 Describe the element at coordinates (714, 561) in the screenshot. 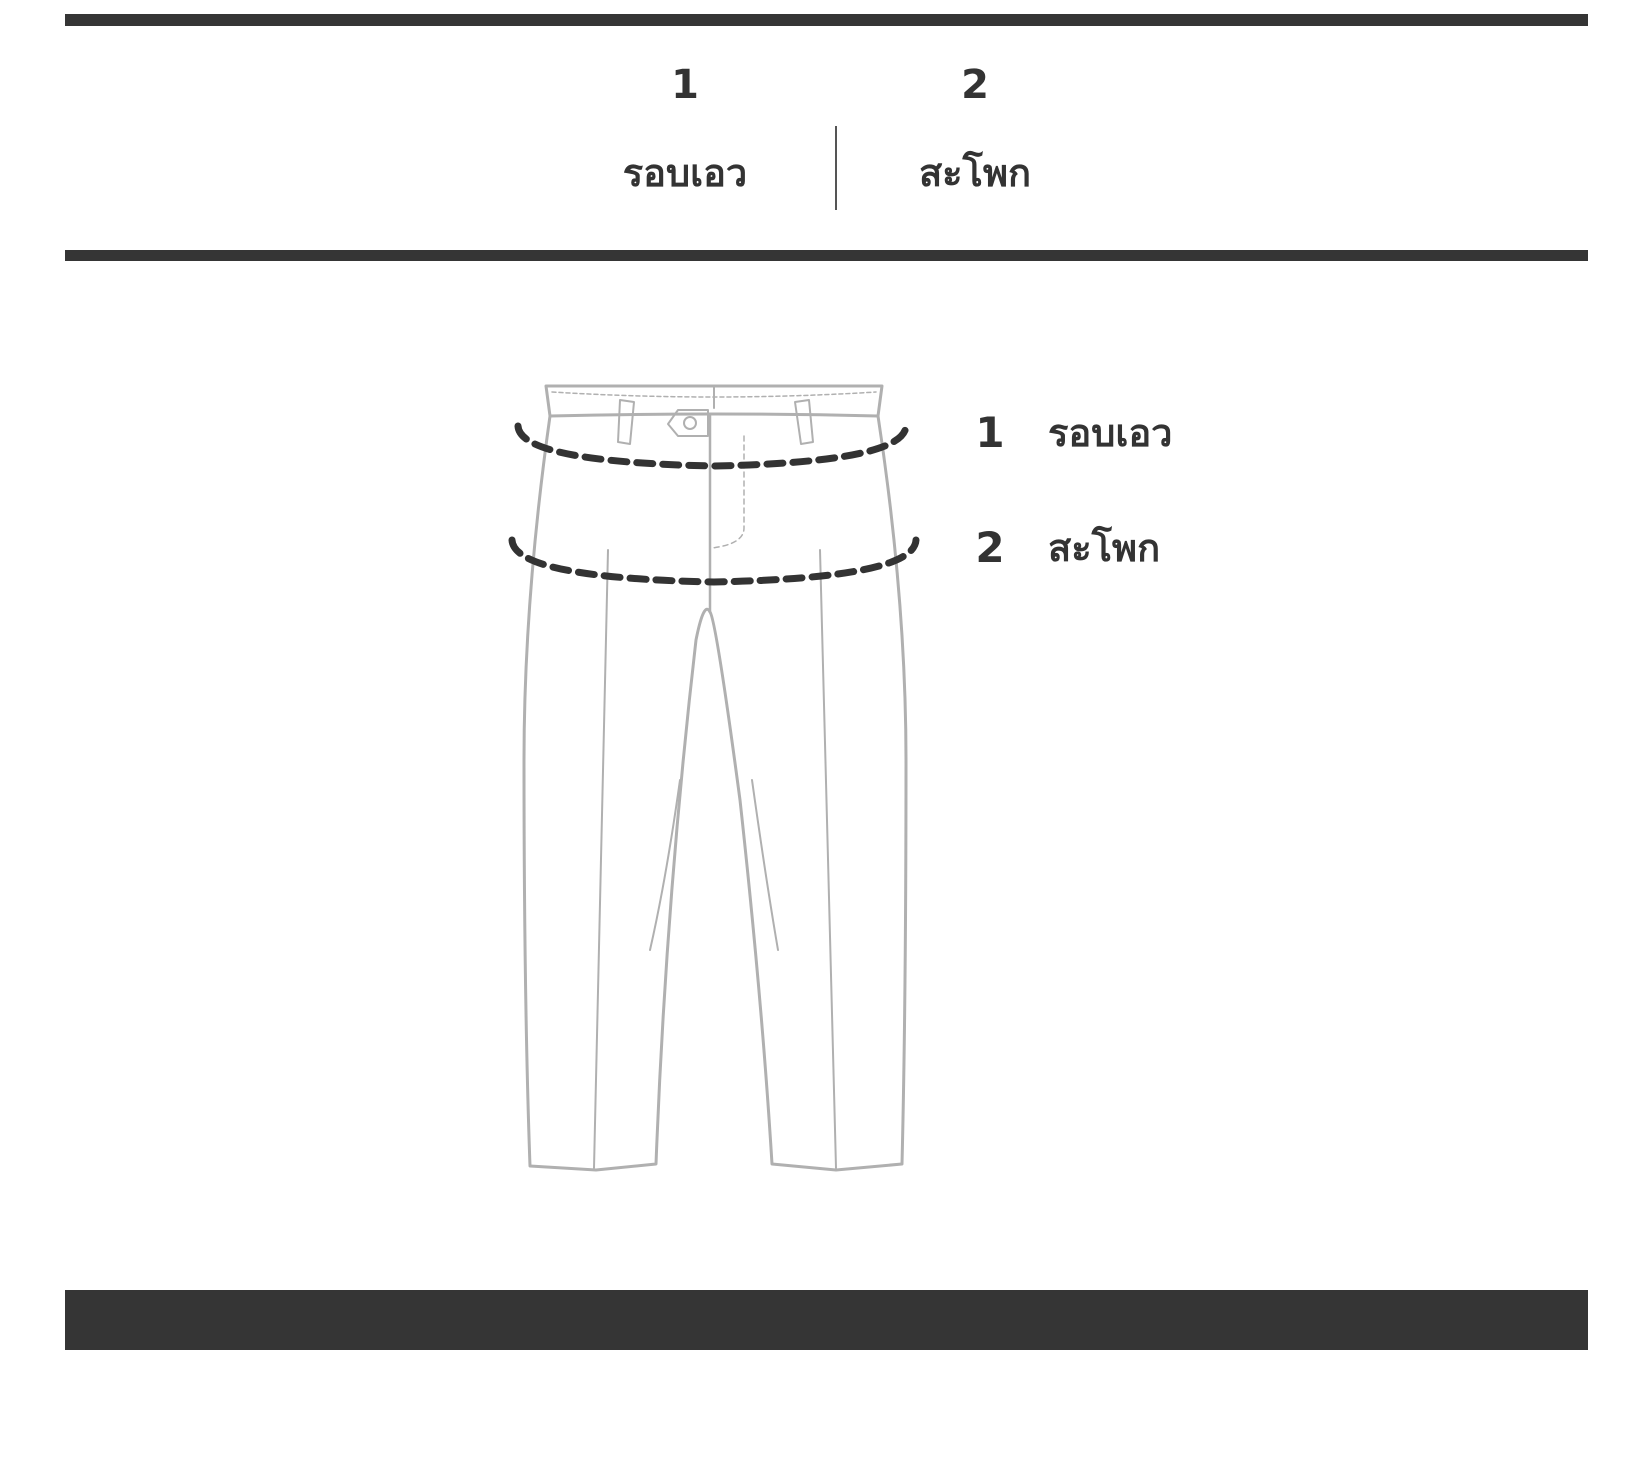

I see `hip-measure-line` at that location.